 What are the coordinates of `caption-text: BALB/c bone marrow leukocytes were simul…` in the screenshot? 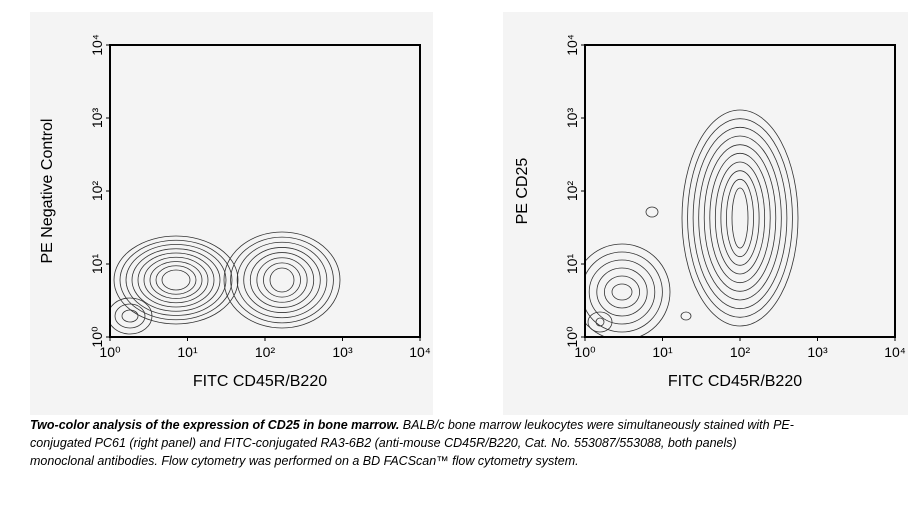 It's located at (412, 443).